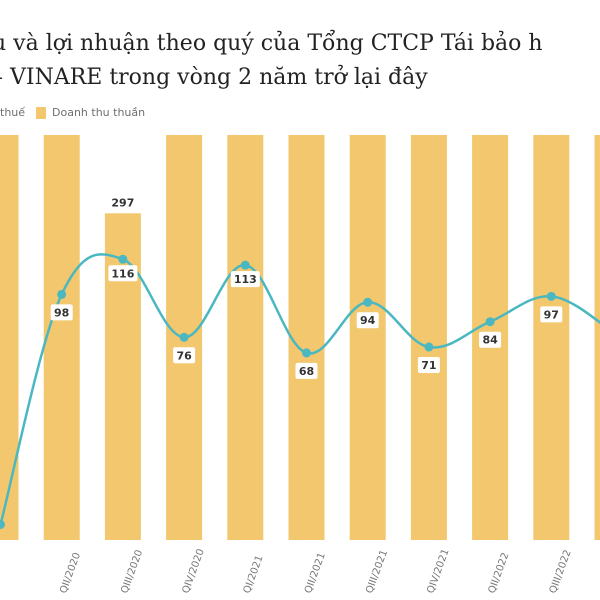  Describe the element at coordinates (70, 573) in the screenshot. I see `x-tick-1: QII/2020` at that location.